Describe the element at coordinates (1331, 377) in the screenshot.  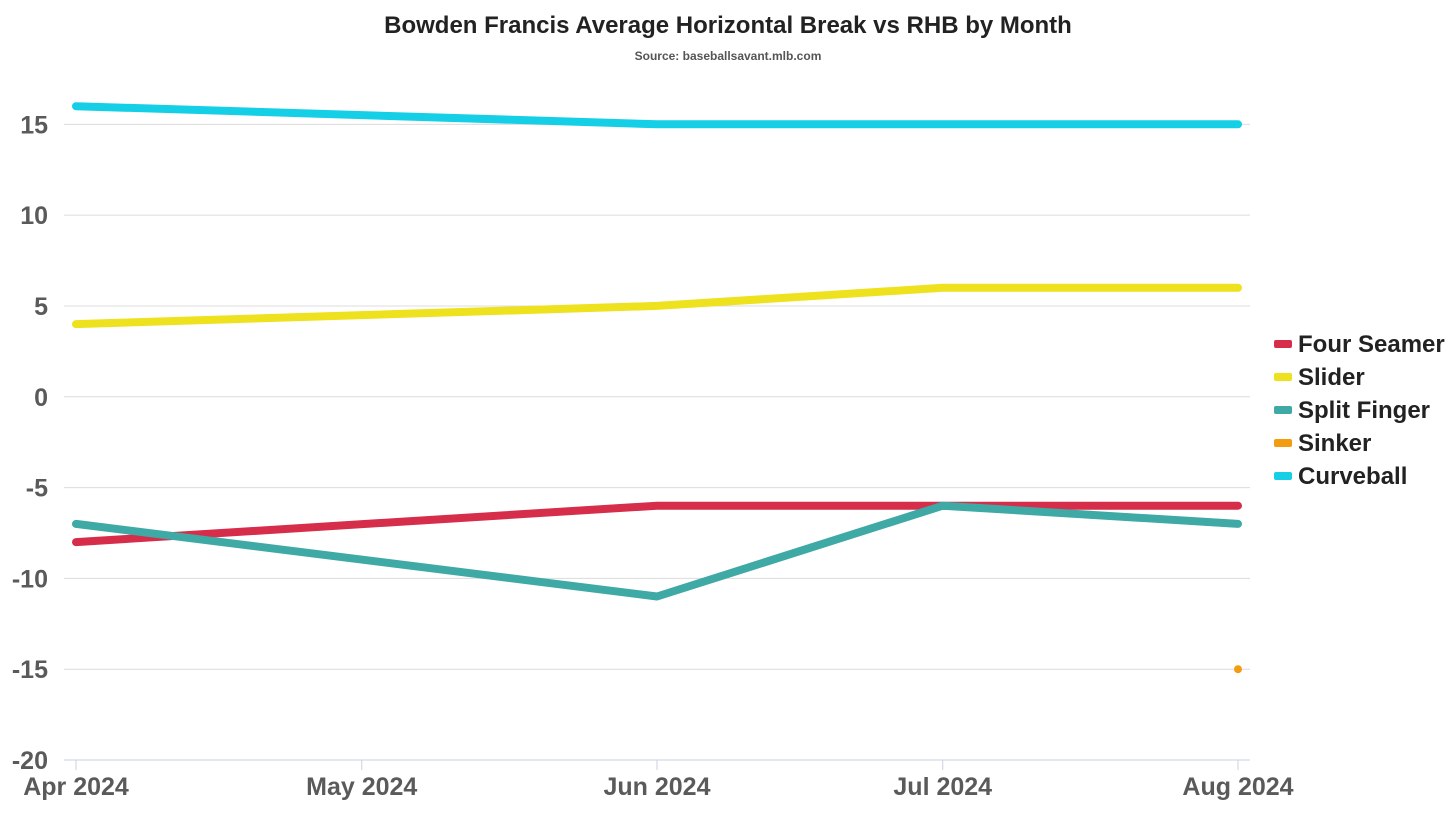
I see `legend-label: Slider` at that location.